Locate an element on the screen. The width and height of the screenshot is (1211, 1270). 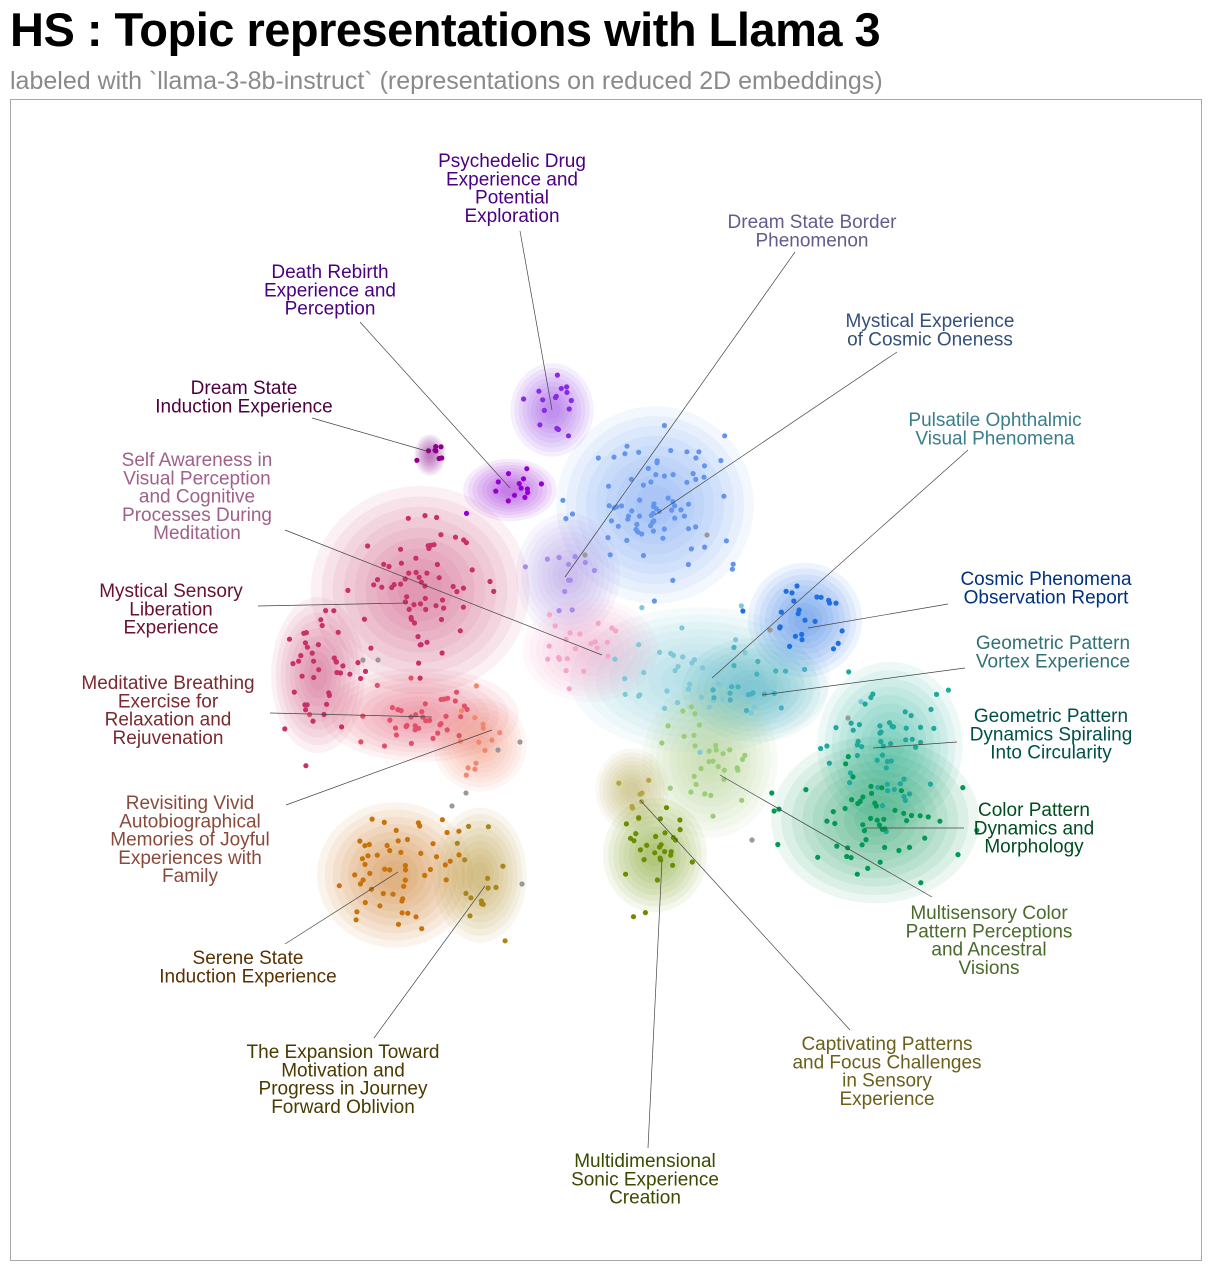
topic-label-serene: Serene State Induction Experience is located at coordinates (247, 967).